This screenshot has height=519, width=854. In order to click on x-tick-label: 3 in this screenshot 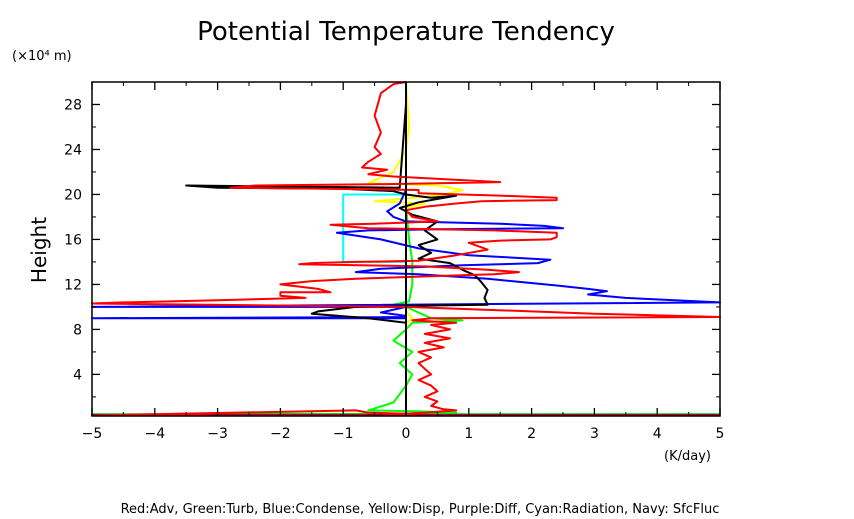, I will do `click(594, 434)`.